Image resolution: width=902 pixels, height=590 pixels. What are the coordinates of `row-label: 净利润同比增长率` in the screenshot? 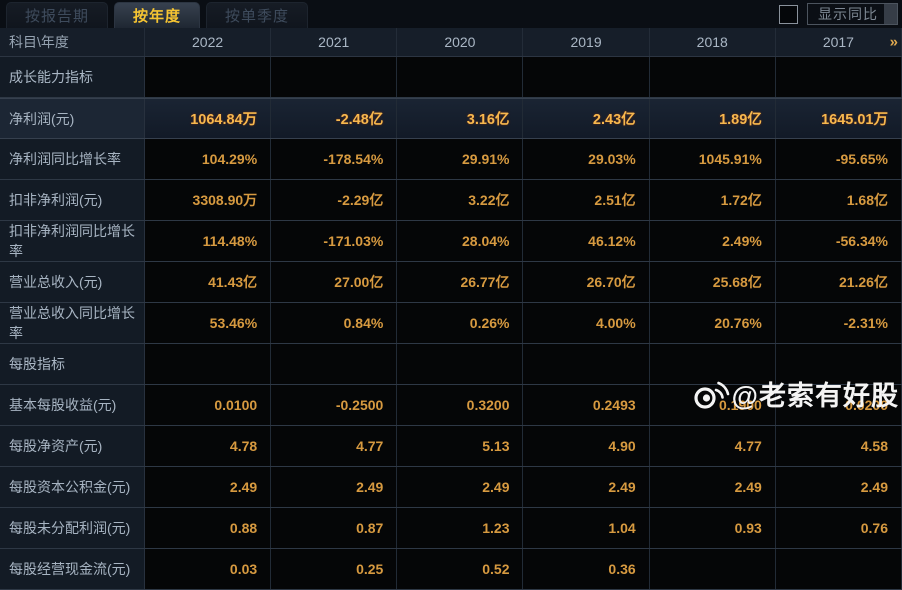 It's located at (72, 159).